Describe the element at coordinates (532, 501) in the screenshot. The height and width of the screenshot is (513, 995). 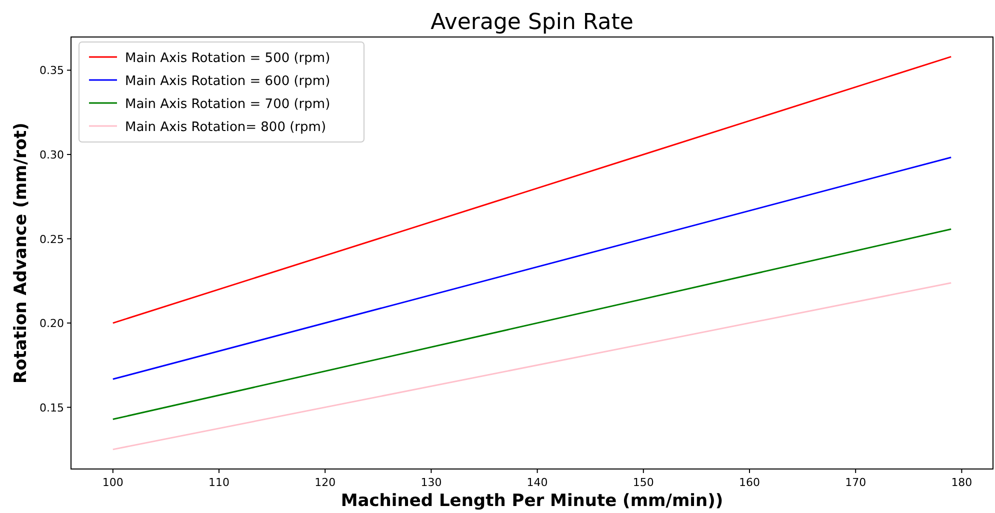
I see `x-axis-title: Machined Length Per Minute (mm/min))` at that location.